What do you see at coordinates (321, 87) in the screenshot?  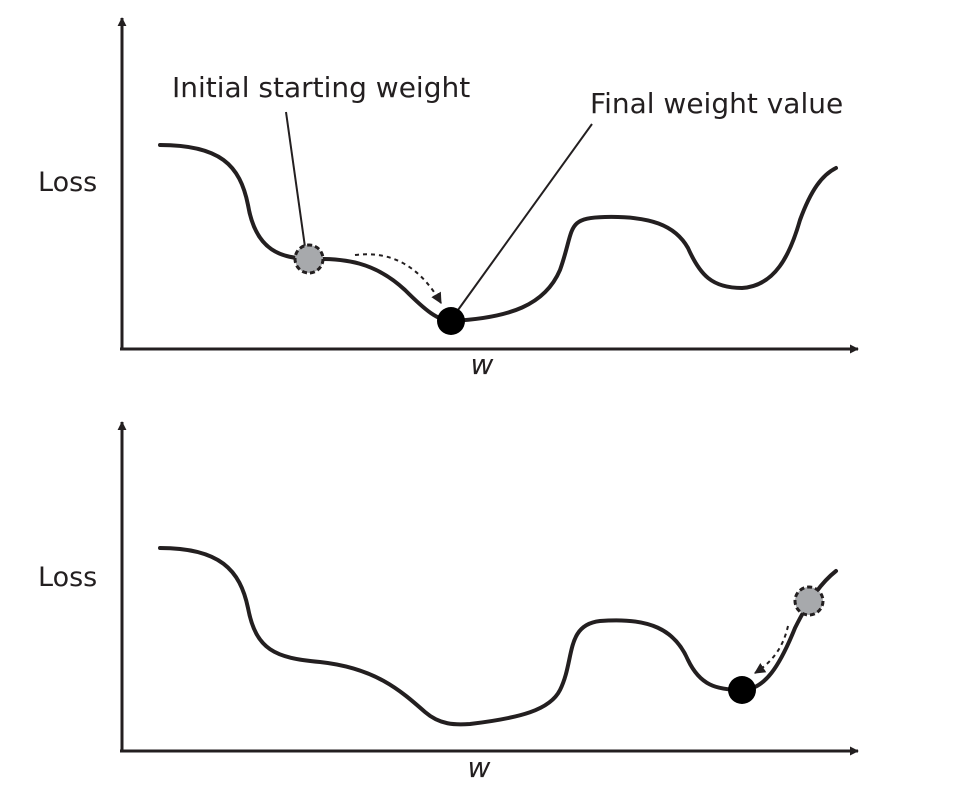 I see `initial-weight-annotation: Initial starting weight` at bounding box center [321, 87].